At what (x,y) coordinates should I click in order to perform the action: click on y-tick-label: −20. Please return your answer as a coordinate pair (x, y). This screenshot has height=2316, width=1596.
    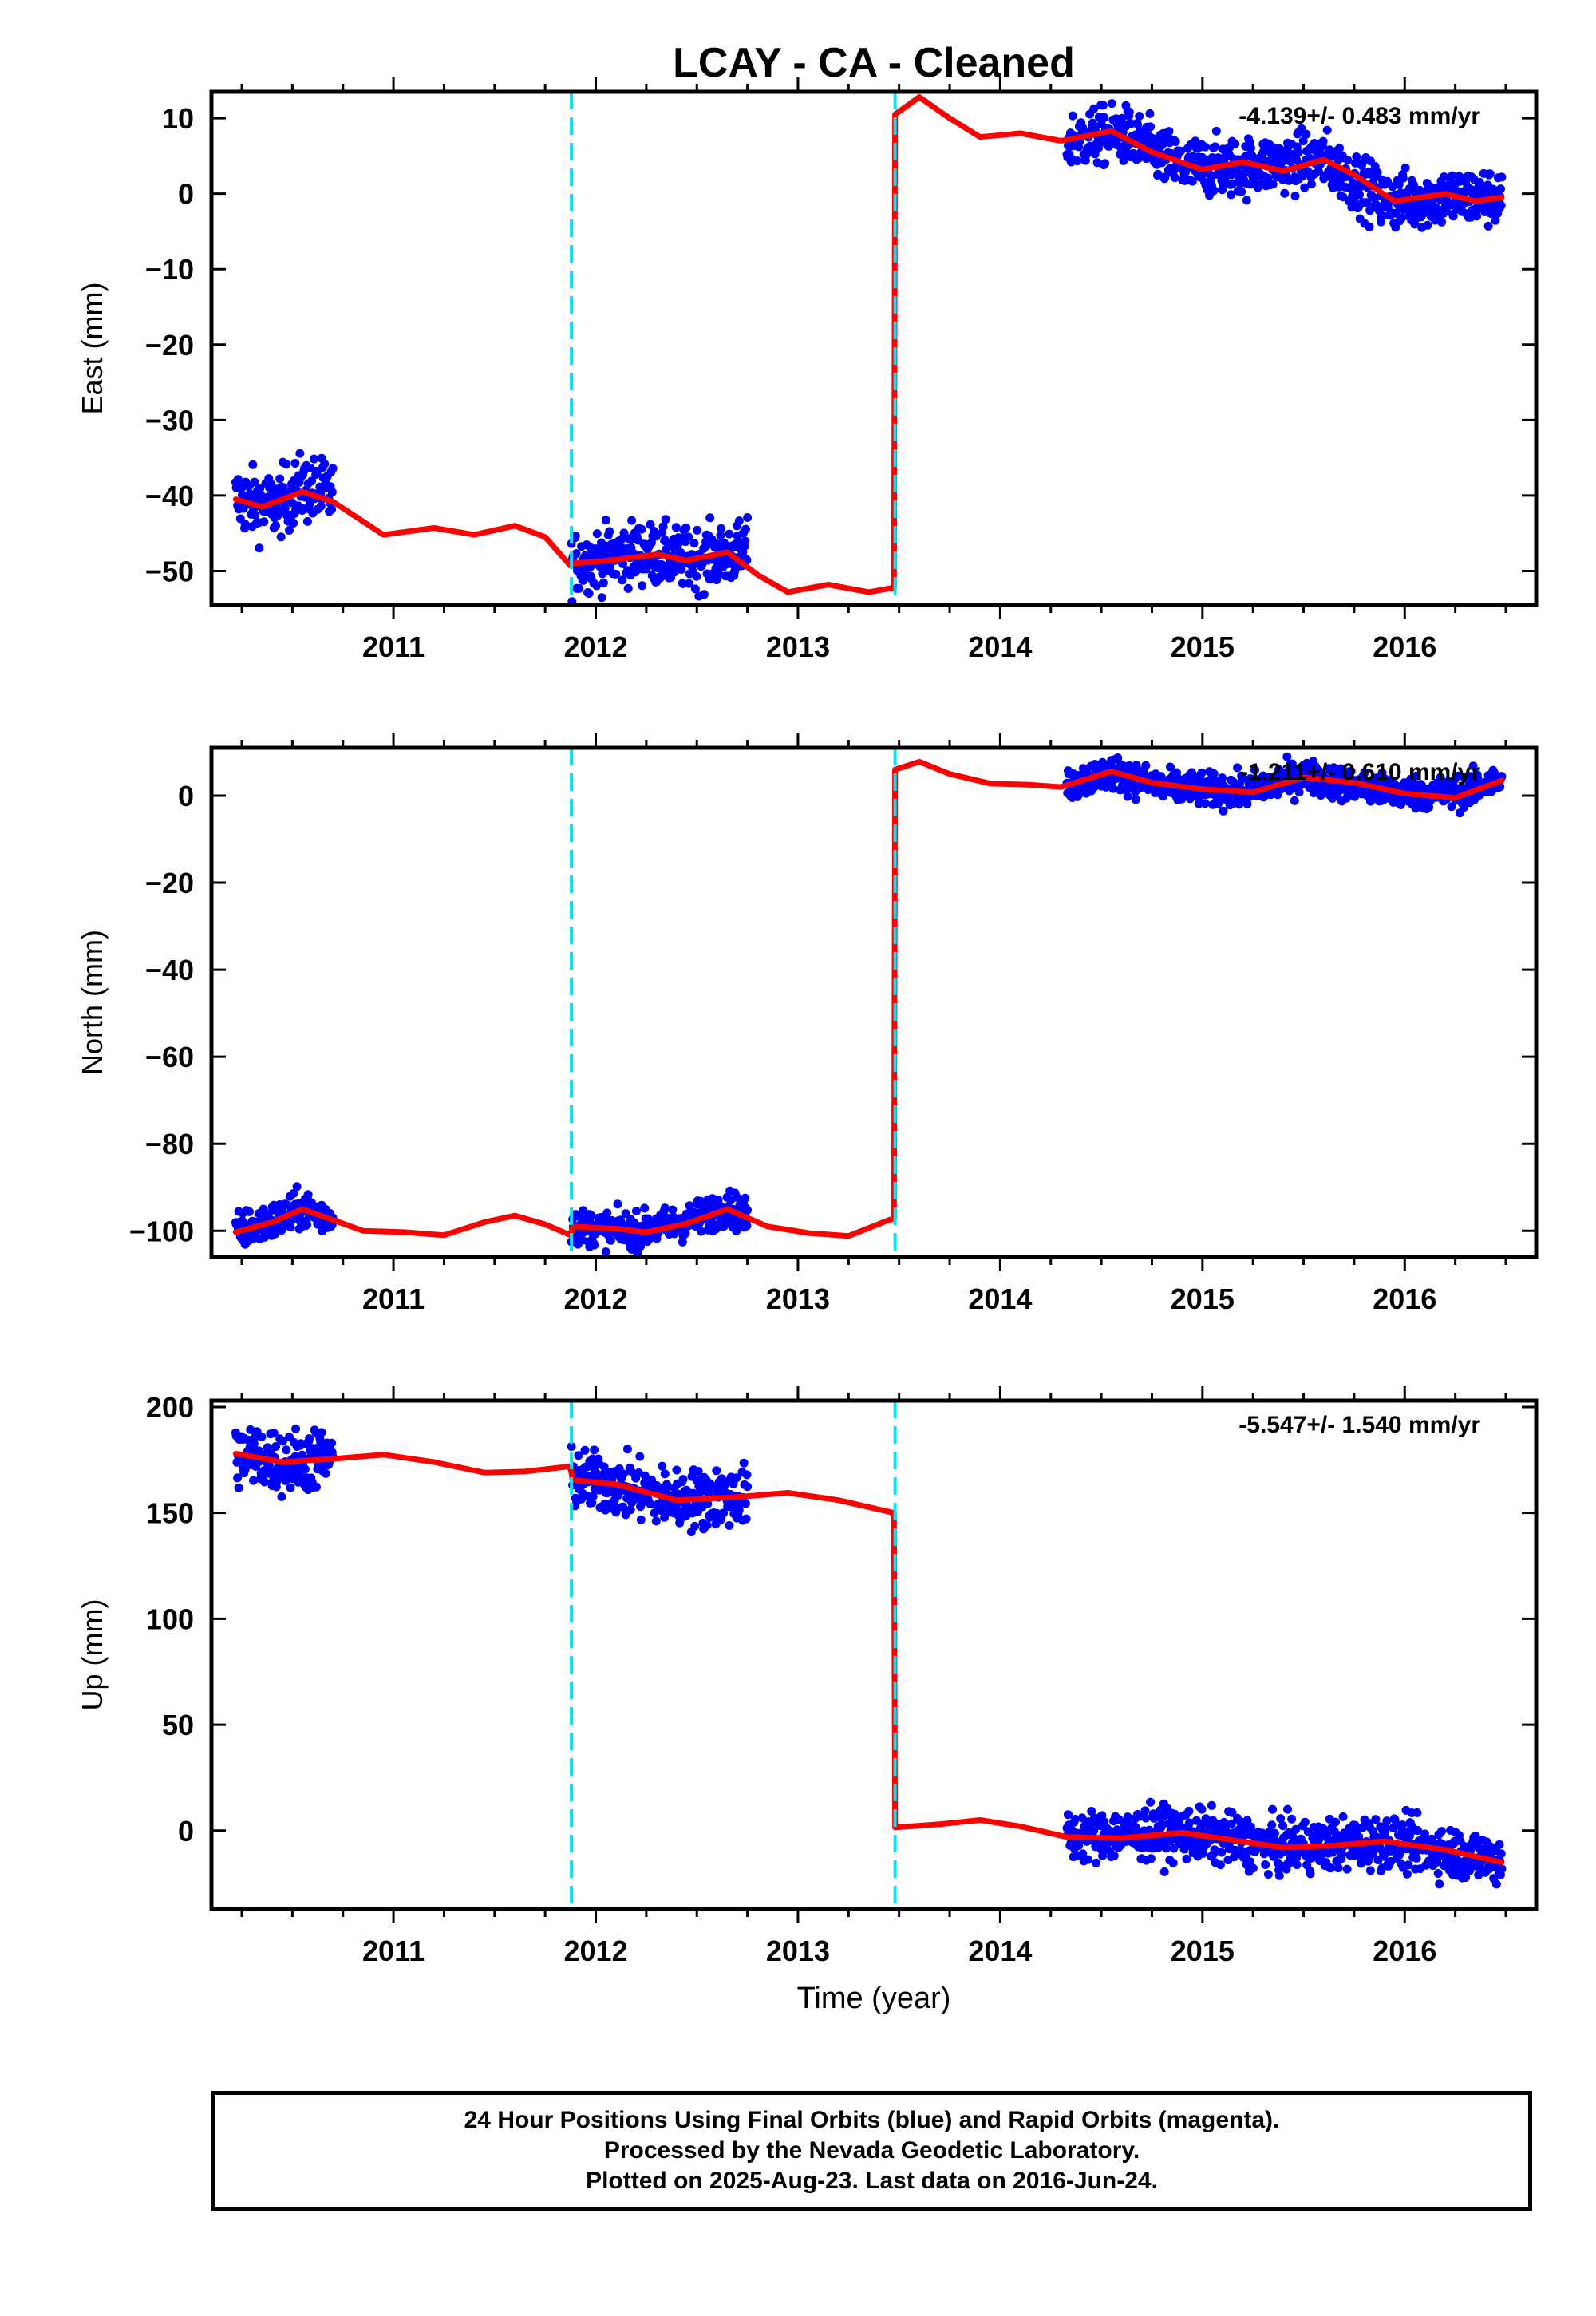
    Looking at the image, I should click on (169, 883).